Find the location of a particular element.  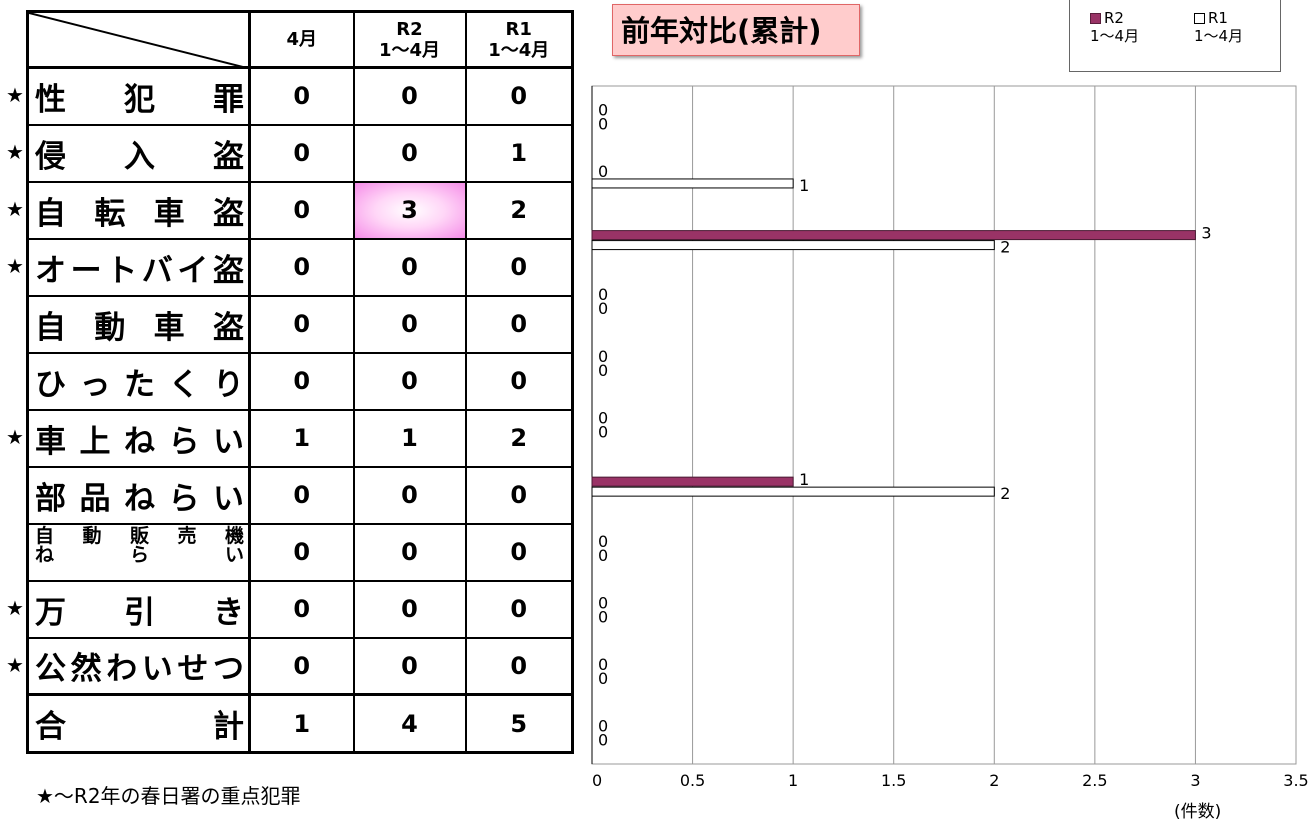

r2-cumulative-count: 1 is located at coordinates (409, 438).